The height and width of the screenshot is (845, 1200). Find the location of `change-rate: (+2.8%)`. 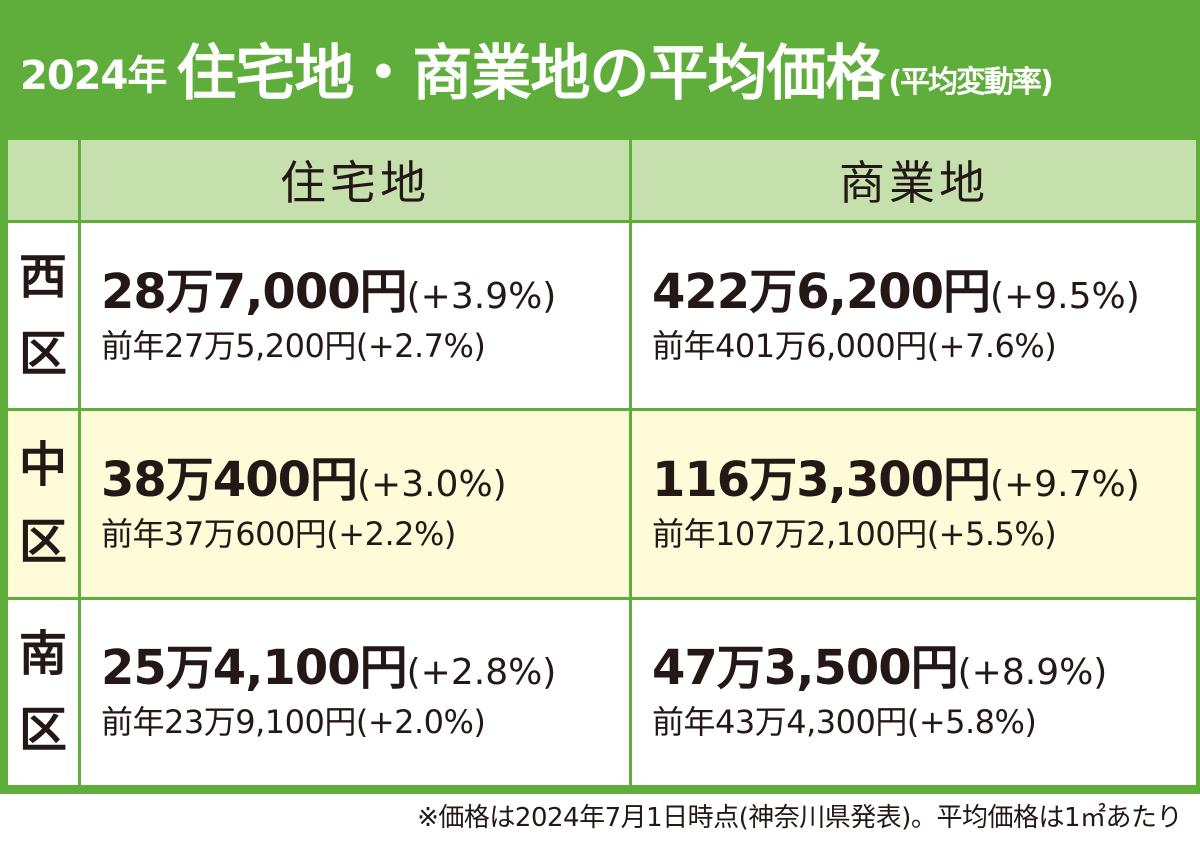

change-rate: (+2.8%) is located at coordinates (481, 673).